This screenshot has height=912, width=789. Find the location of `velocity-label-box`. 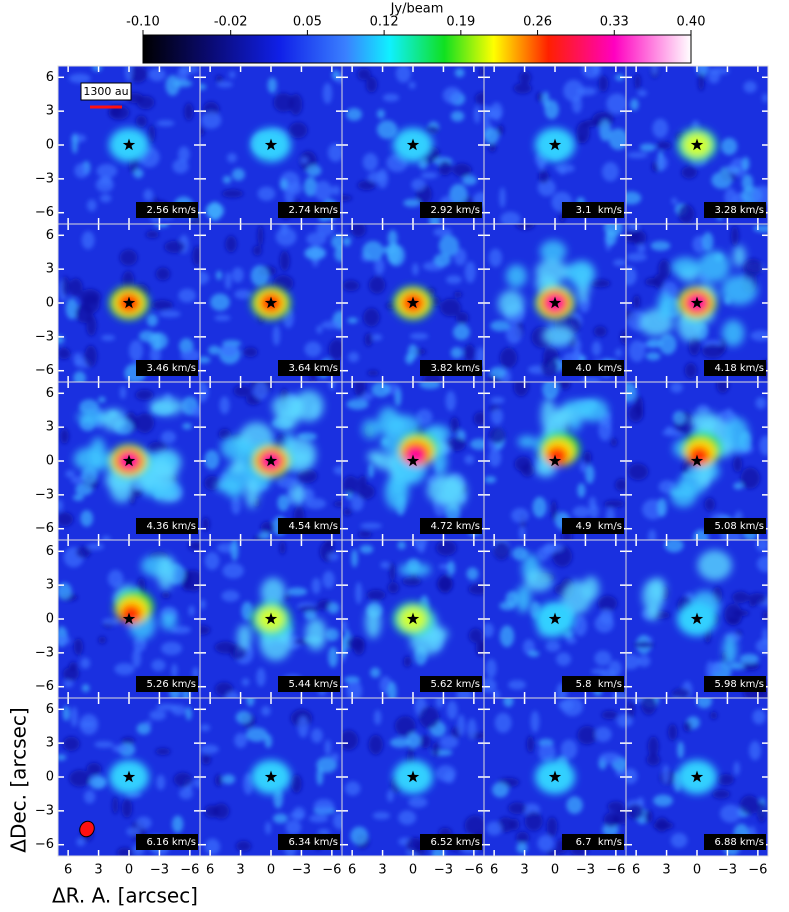

velocity-label-box is located at coordinates (309, 684).